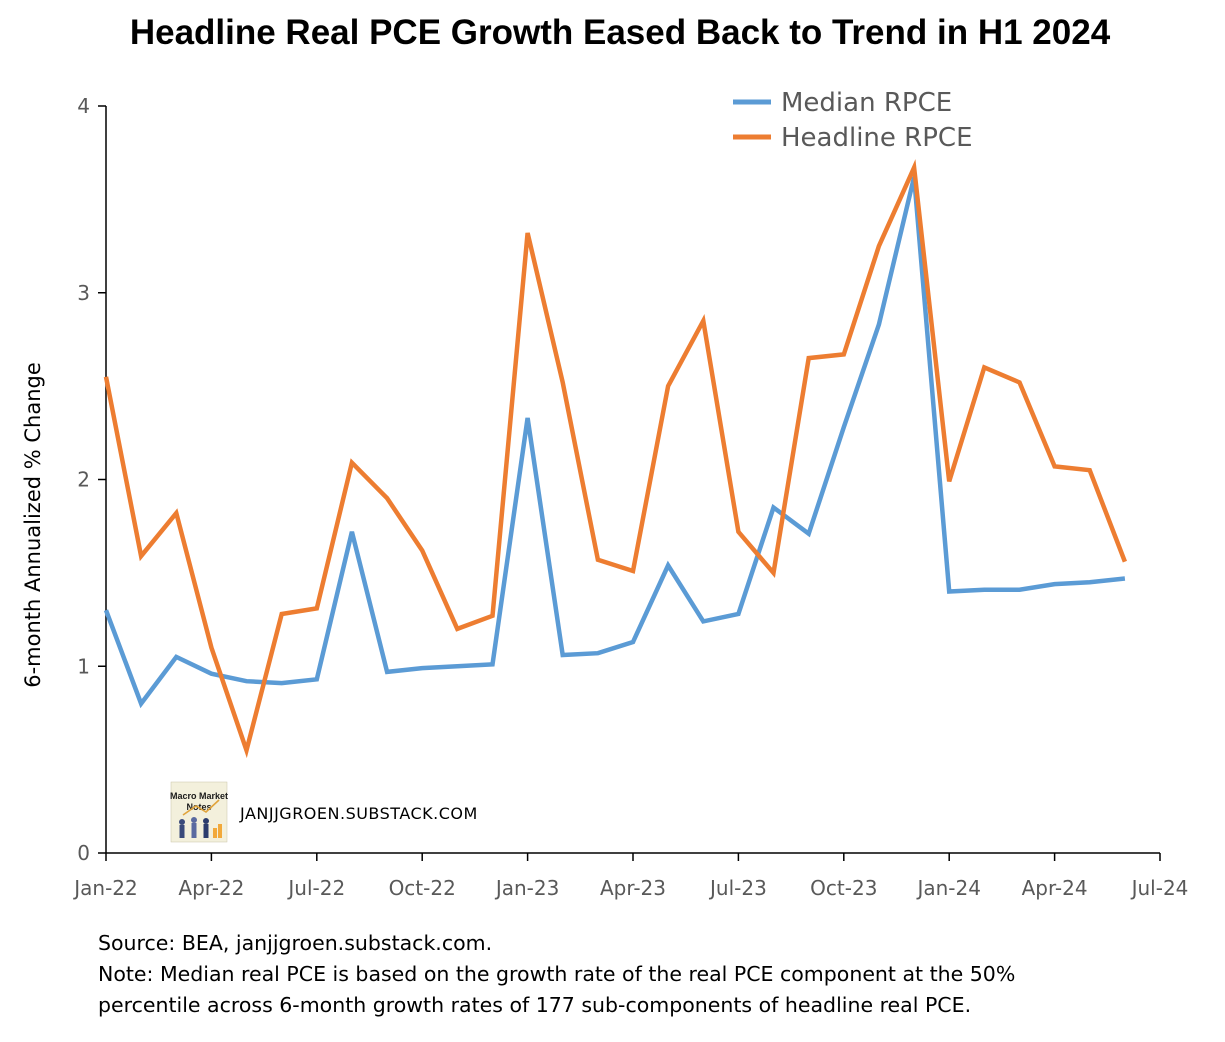  I want to click on legend-label-headline: Headline RPCE, so click(877, 138).